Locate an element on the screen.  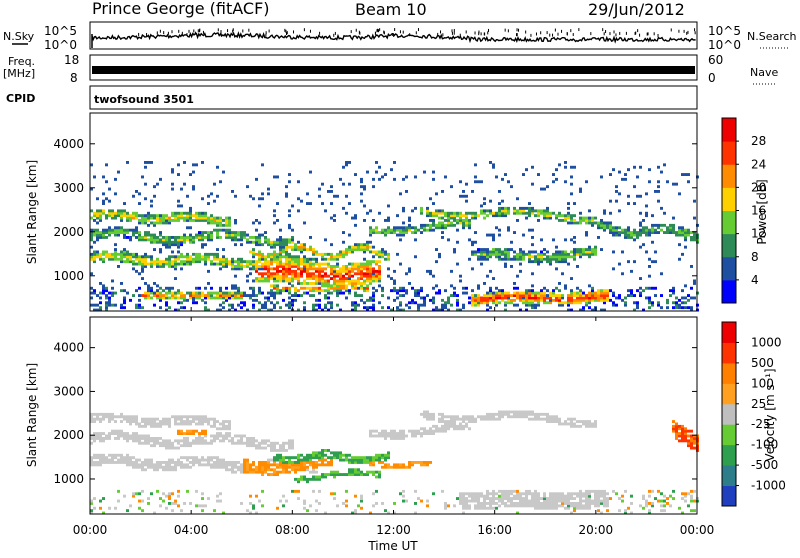
velocity-heatmap is located at coordinates (394, 462).